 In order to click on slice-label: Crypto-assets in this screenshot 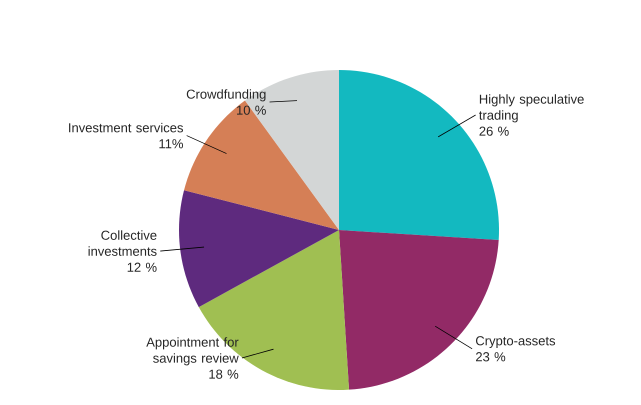, I will do `click(516, 342)`.